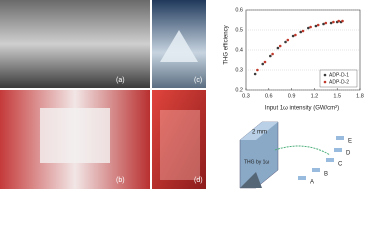  Describe the element at coordinates (302, 109) in the screenshot. I see `x-axis-label: Input 1ω intensity (GW/cm²)` at that location.